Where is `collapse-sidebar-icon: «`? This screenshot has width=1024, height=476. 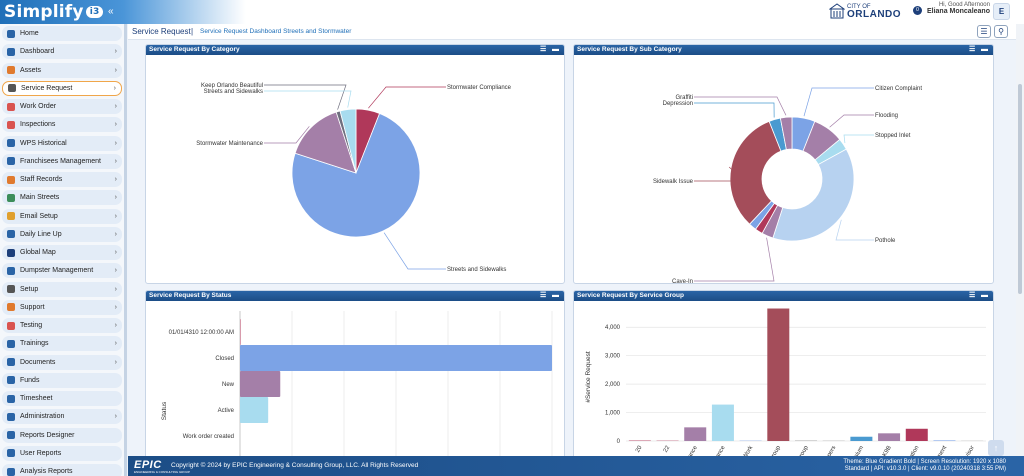
collapse-sidebar-icon: « is located at coordinates (111, 11).